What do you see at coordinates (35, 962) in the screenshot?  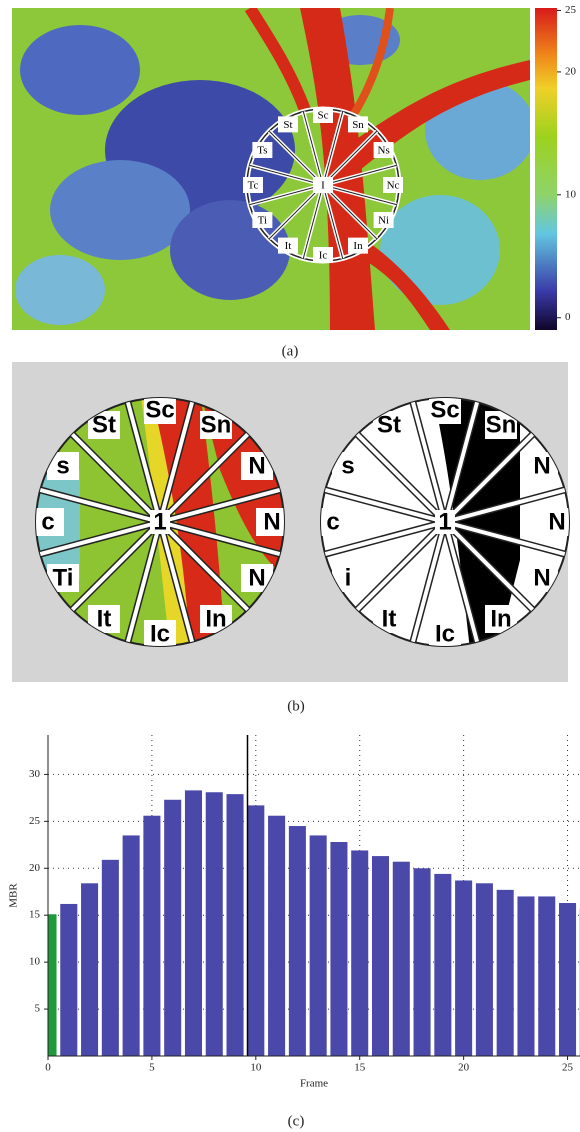 I see `y-tick-label: 10` at bounding box center [35, 962].